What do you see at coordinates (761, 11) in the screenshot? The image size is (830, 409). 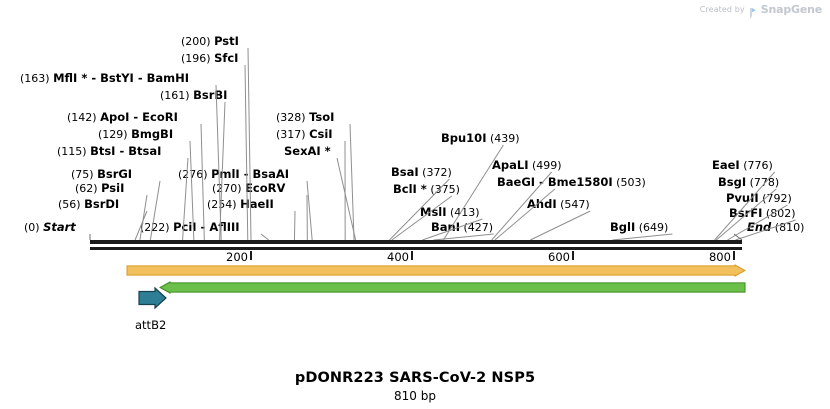 I see `snapgene-watermark: Created by SnapGene` at bounding box center [761, 11].